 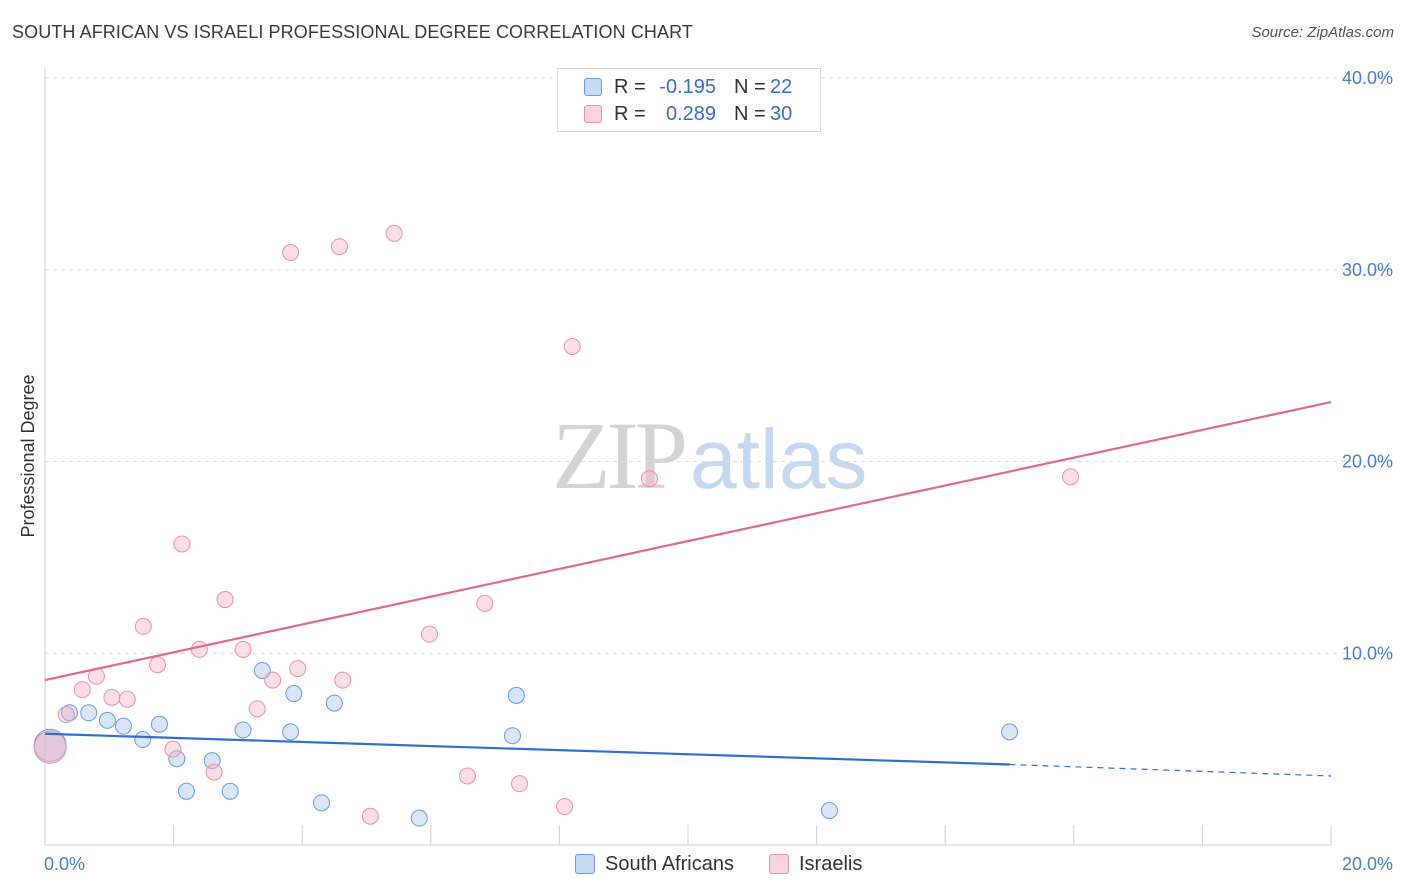 I want to click on y-tick-label: 10.0%, so click(x=1367, y=653).